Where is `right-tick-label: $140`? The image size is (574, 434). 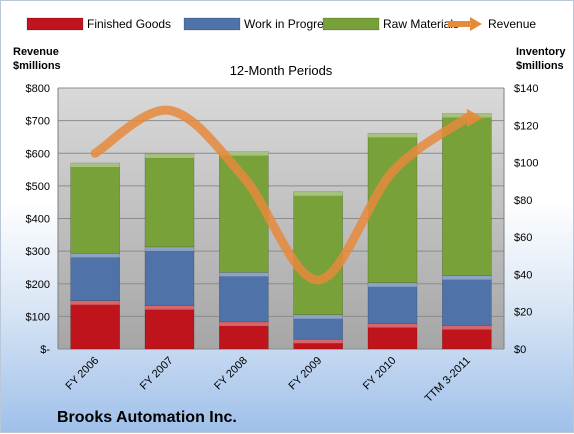 right-tick-label: $140 is located at coordinates (526, 89).